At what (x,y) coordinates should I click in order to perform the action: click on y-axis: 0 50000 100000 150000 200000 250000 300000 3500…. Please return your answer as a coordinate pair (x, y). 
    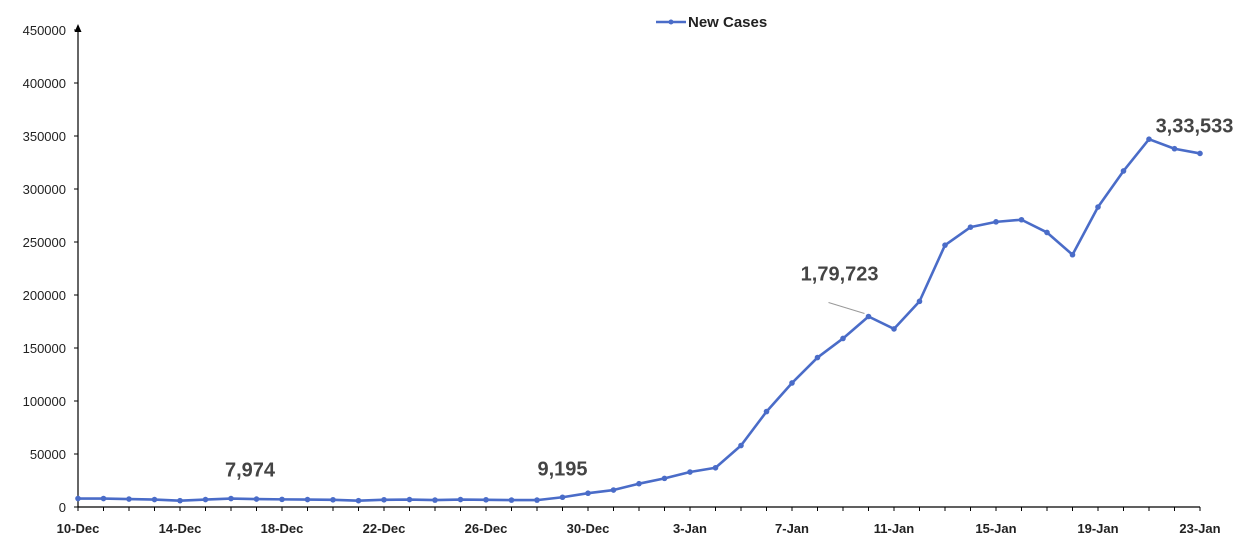
    Looking at the image, I should click on (52, 269).